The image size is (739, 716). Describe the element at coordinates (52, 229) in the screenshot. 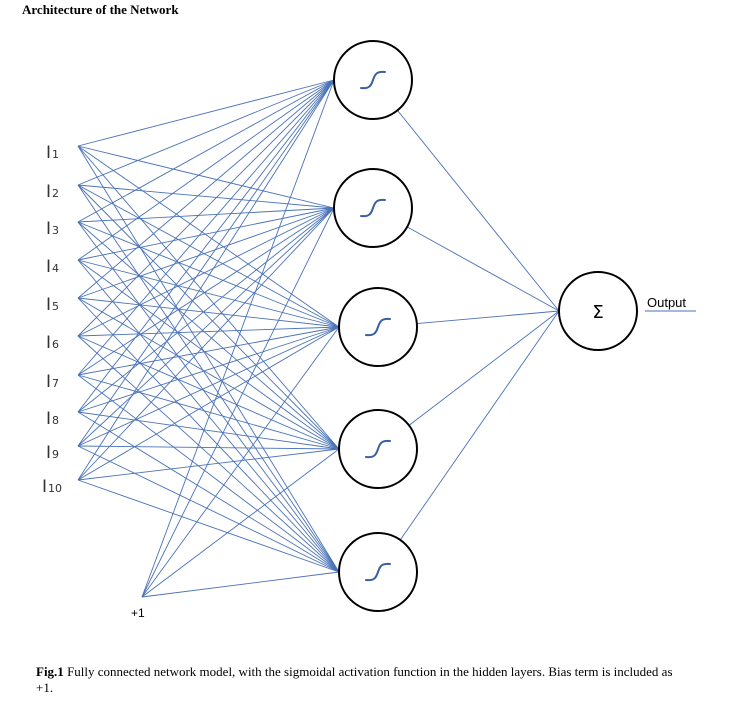

I see `input-label: I3` at that location.